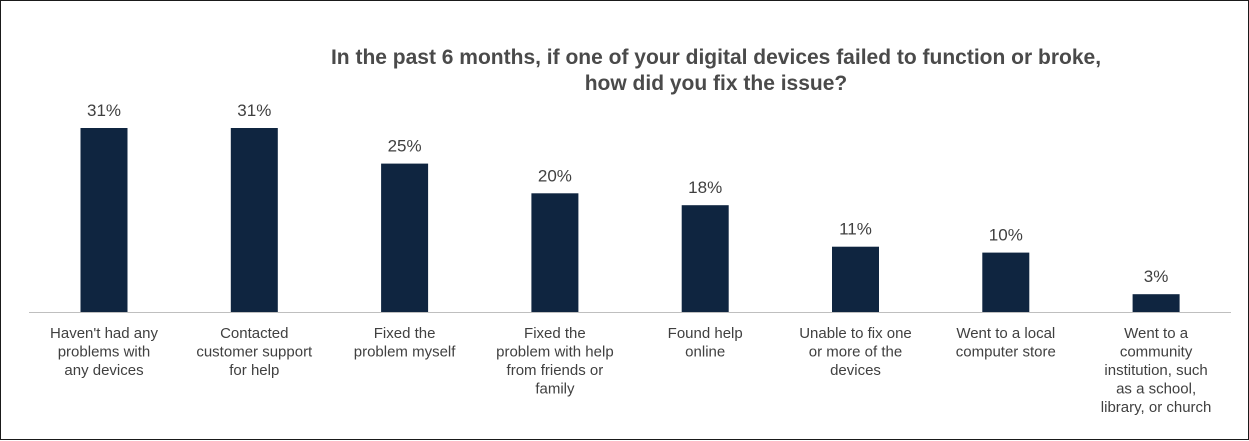 The width and height of the screenshot is (1249, 441). What do you see at coordinates (254, 370) in the screenshot?
I see `category-label: for help` at bounding box center [254, 370].